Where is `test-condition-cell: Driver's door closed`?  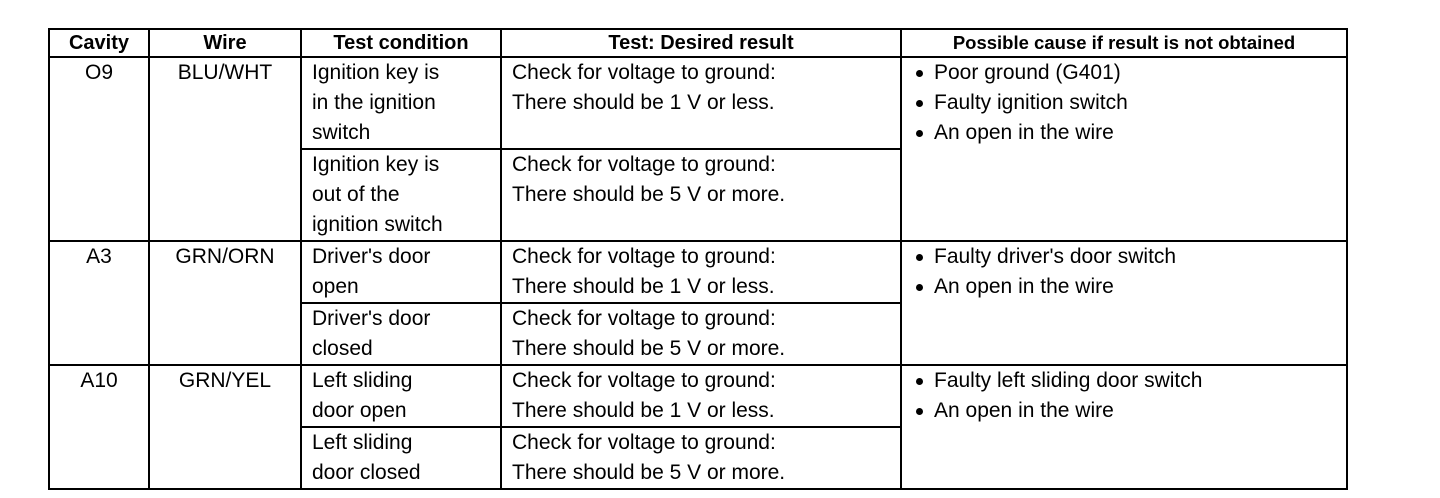 test-condition-cell: Driver's door closed is located at coordinates (401, 334).